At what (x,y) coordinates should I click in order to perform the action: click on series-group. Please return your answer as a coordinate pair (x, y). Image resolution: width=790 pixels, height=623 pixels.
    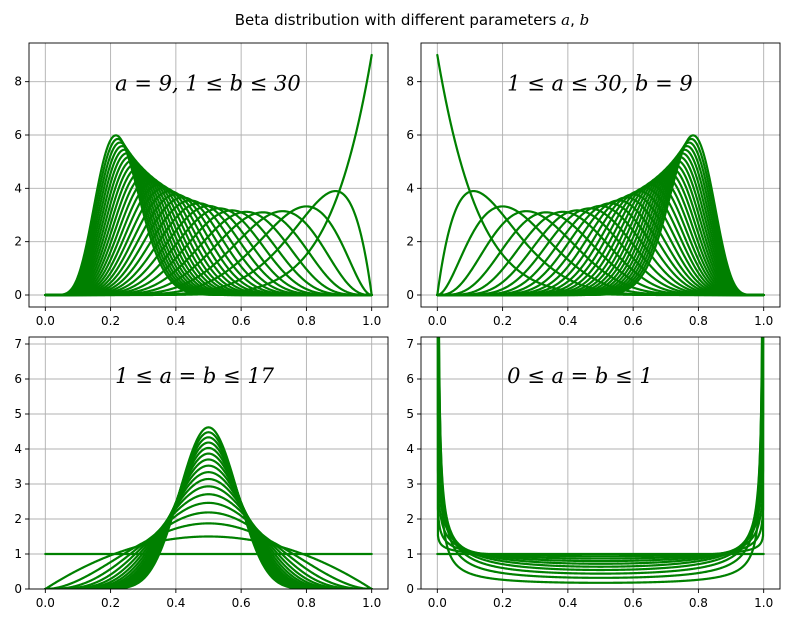
    Looking at the image, I should click on (208, 507).